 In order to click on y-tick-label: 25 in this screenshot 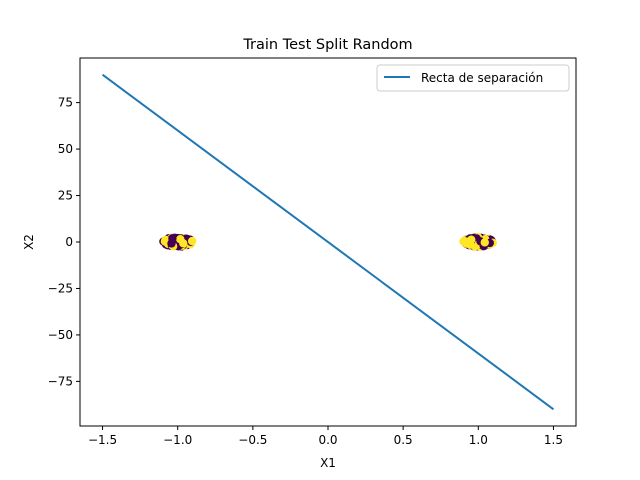, I will do `click(65, 196)`.